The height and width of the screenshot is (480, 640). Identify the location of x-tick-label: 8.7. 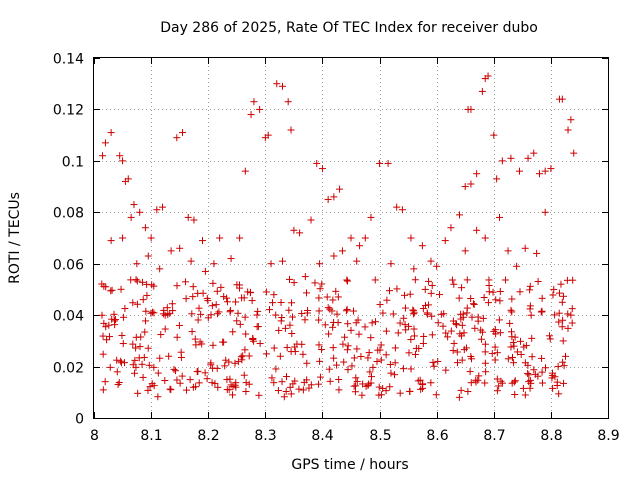
(494, 436).